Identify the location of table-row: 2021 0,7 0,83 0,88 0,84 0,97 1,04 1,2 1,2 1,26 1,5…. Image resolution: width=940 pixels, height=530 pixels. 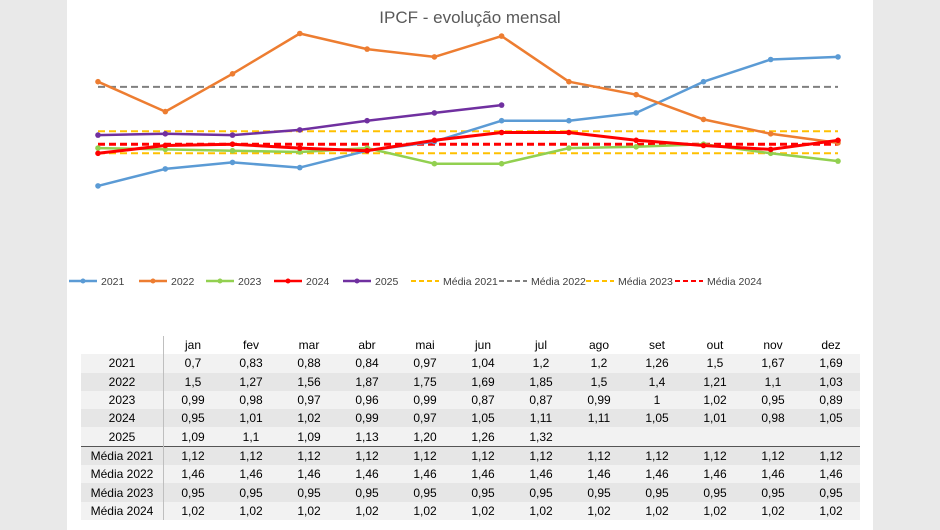
(470, 363).